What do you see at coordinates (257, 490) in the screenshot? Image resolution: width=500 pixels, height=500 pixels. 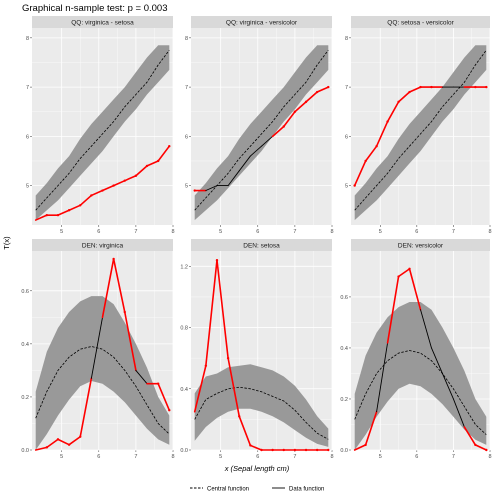 I see `legend: Central function Data function` at bounding box center [257, 490].